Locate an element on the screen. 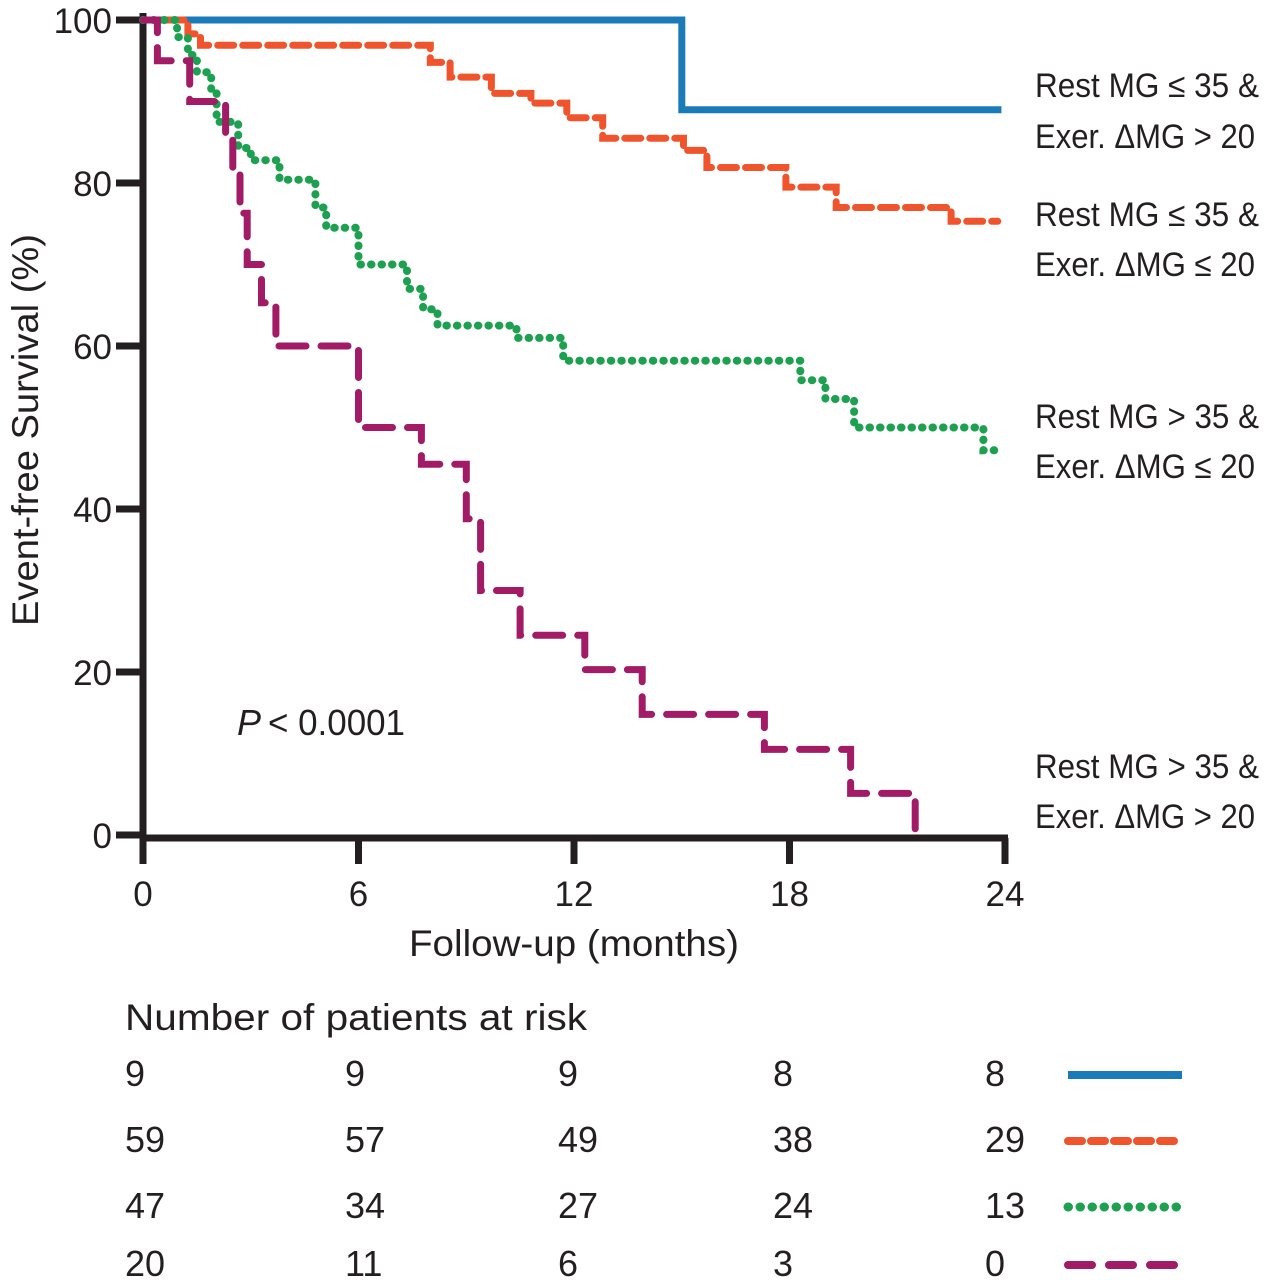 This screenshot has height=1280, width=1266. risk-cell: 6 is located at coordinates (568, 1261).